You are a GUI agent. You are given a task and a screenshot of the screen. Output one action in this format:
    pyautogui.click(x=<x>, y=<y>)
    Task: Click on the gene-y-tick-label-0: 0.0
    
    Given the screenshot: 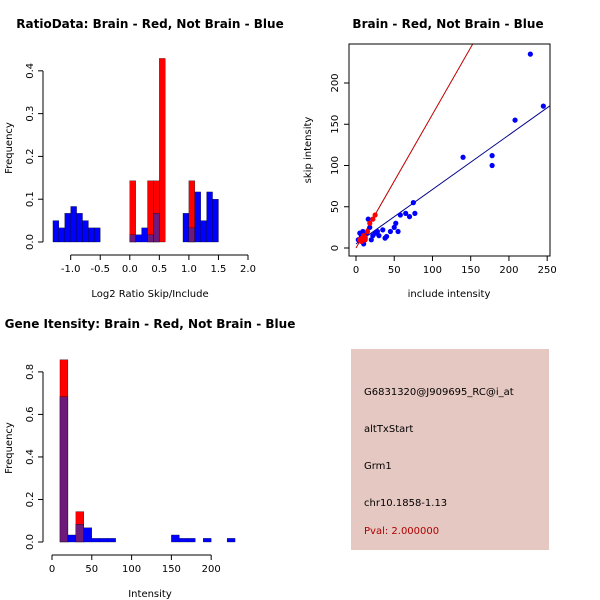 What is the action you would take?
    pyautogui.click(x=30, y=542)
    